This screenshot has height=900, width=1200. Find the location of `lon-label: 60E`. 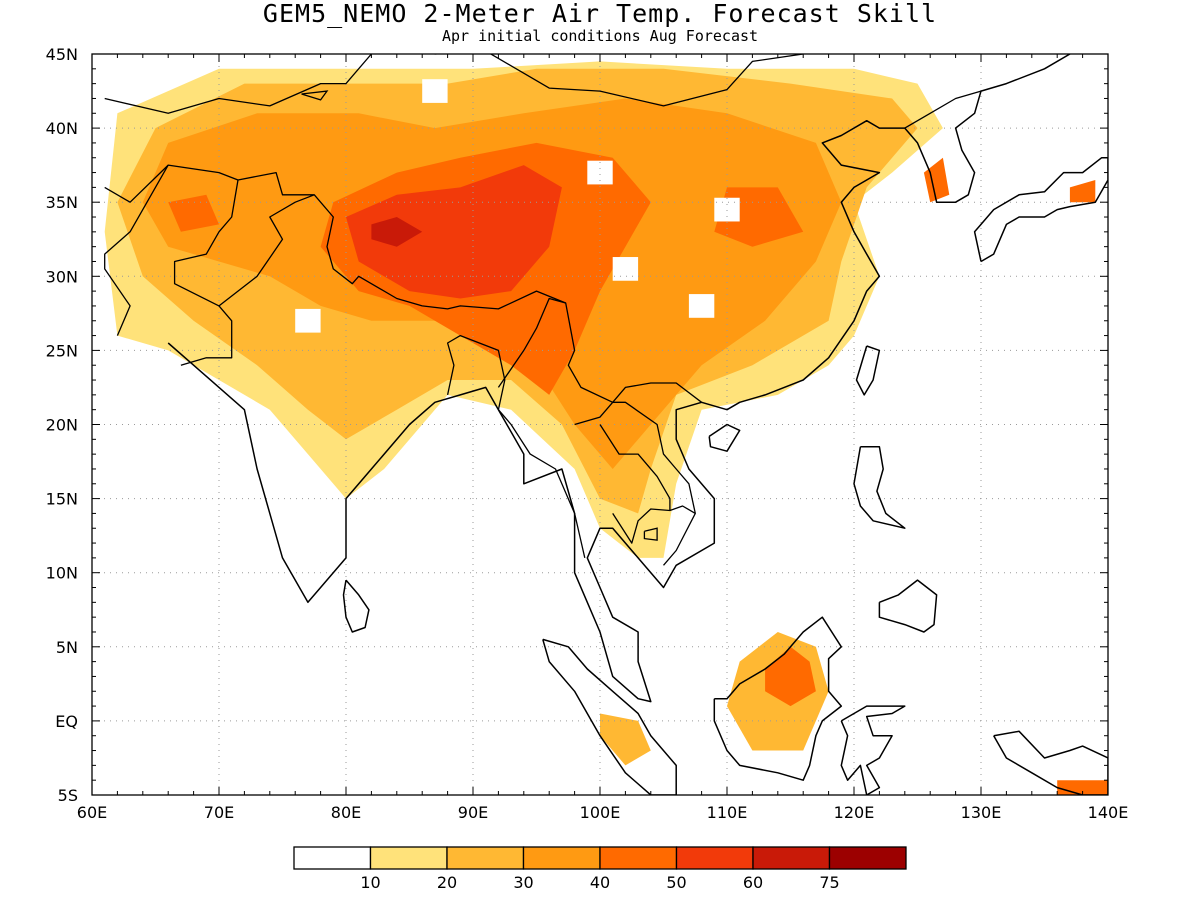

lon-label: 60E is located at coordinates (92, 812).